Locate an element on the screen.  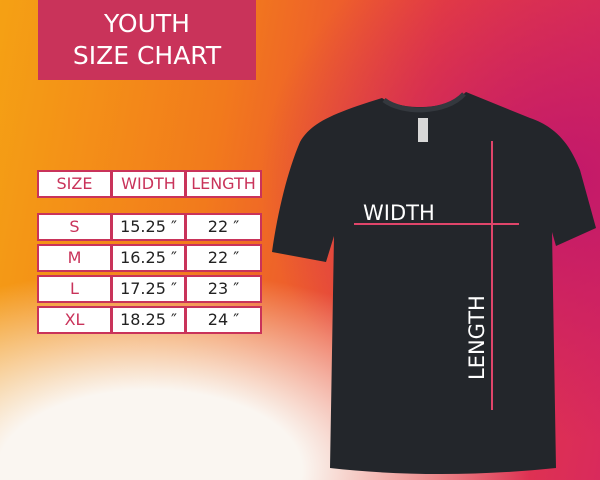
table-row: M 16.25 ″ 22 ″ is located at coordinates (149, 258).